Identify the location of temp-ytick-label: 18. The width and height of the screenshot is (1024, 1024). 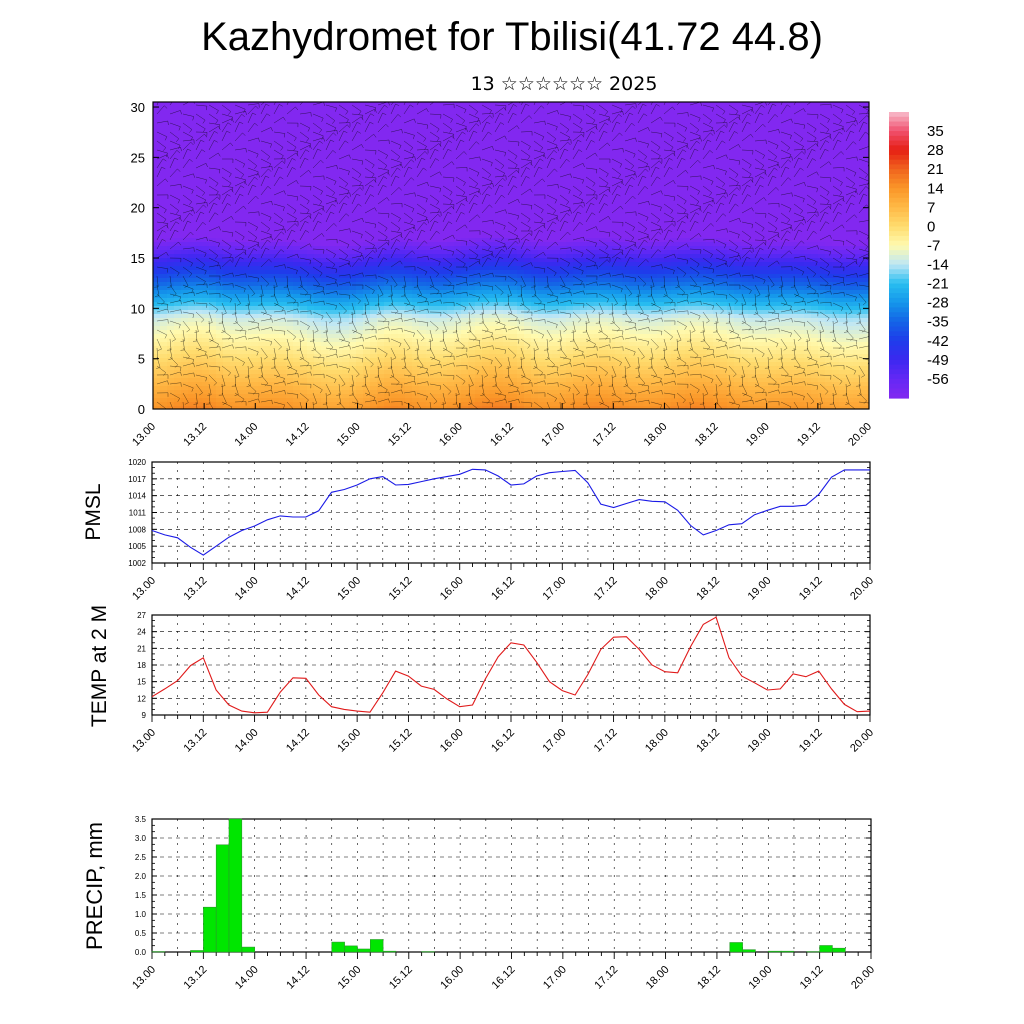
(141, 665).